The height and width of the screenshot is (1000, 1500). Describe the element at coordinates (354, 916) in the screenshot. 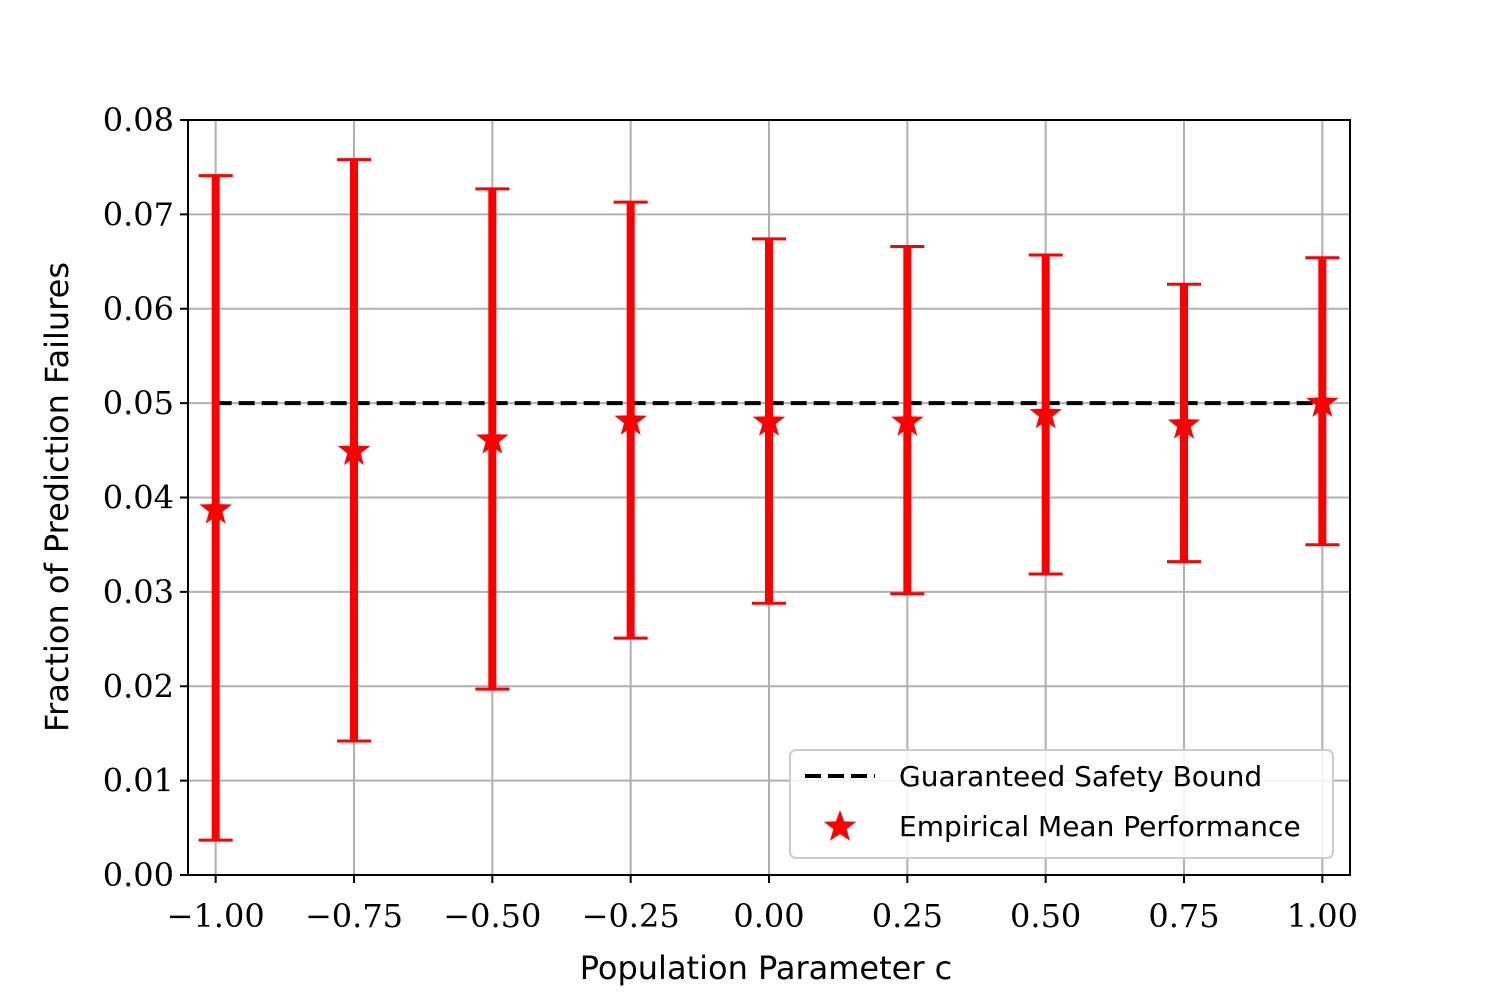

I see `x-tick-label: −0.75` at that location.